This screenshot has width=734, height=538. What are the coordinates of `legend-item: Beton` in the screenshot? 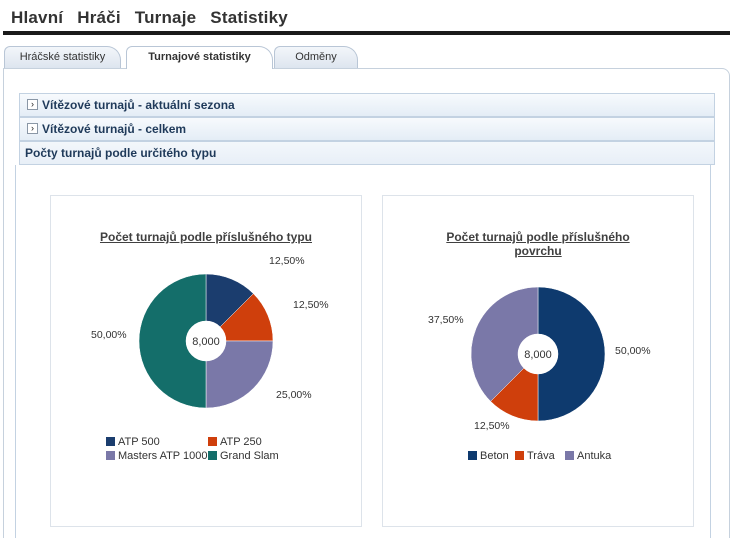 It's located at (488, 456).